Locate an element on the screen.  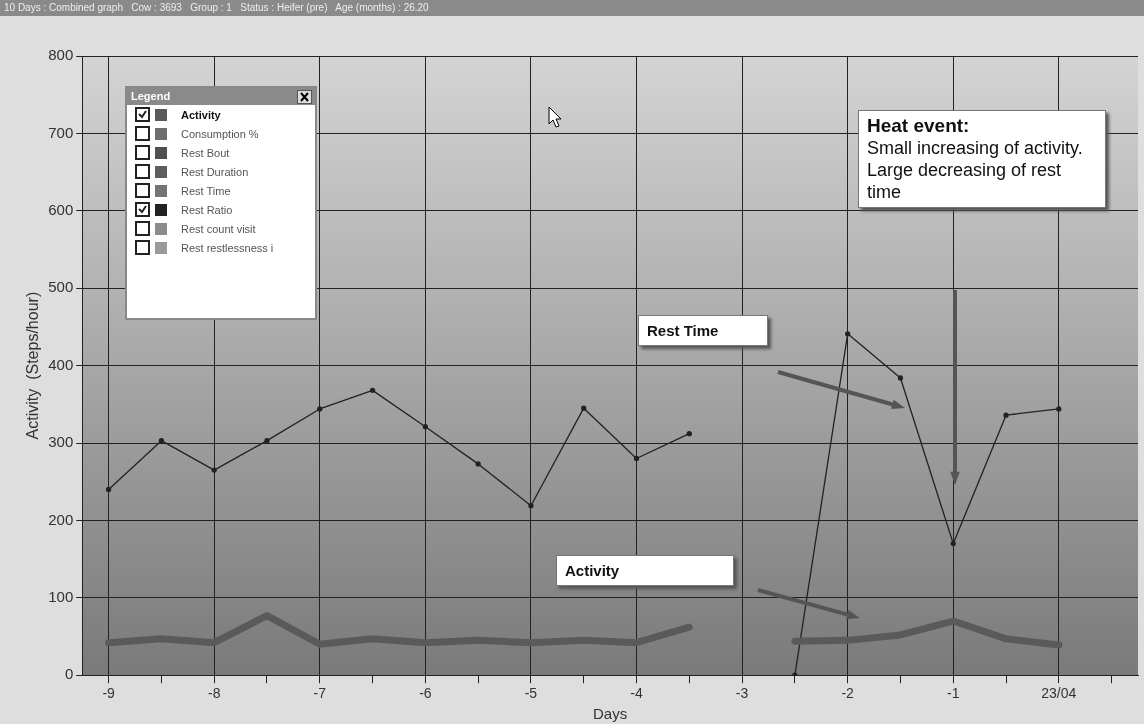
x-tick-label: -8 is located at coordinates (214, 693).